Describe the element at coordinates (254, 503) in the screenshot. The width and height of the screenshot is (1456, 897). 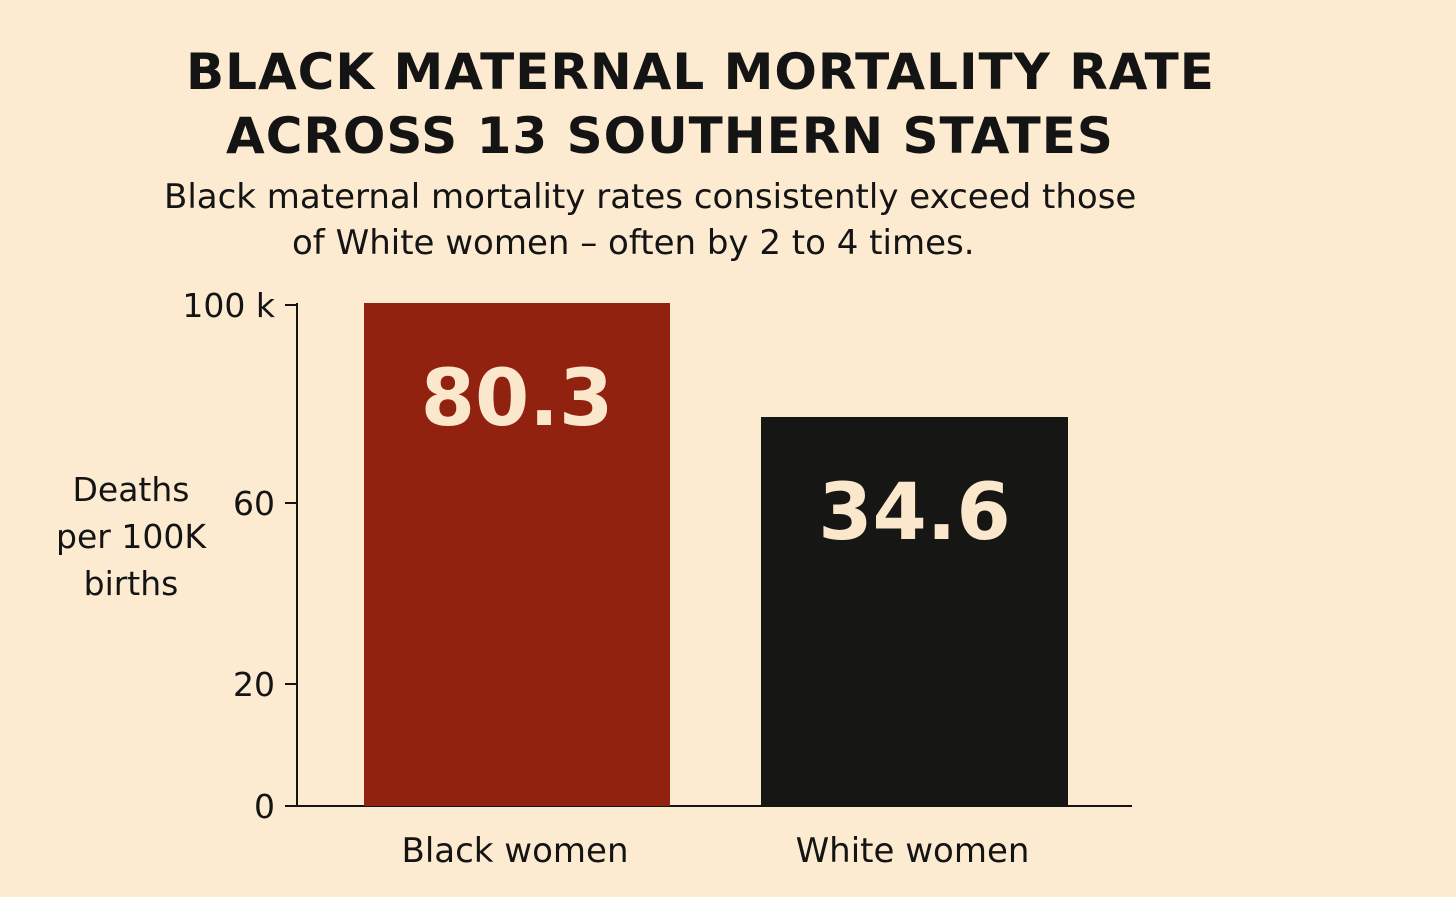
I see `y-tick-label: 60` at that location.